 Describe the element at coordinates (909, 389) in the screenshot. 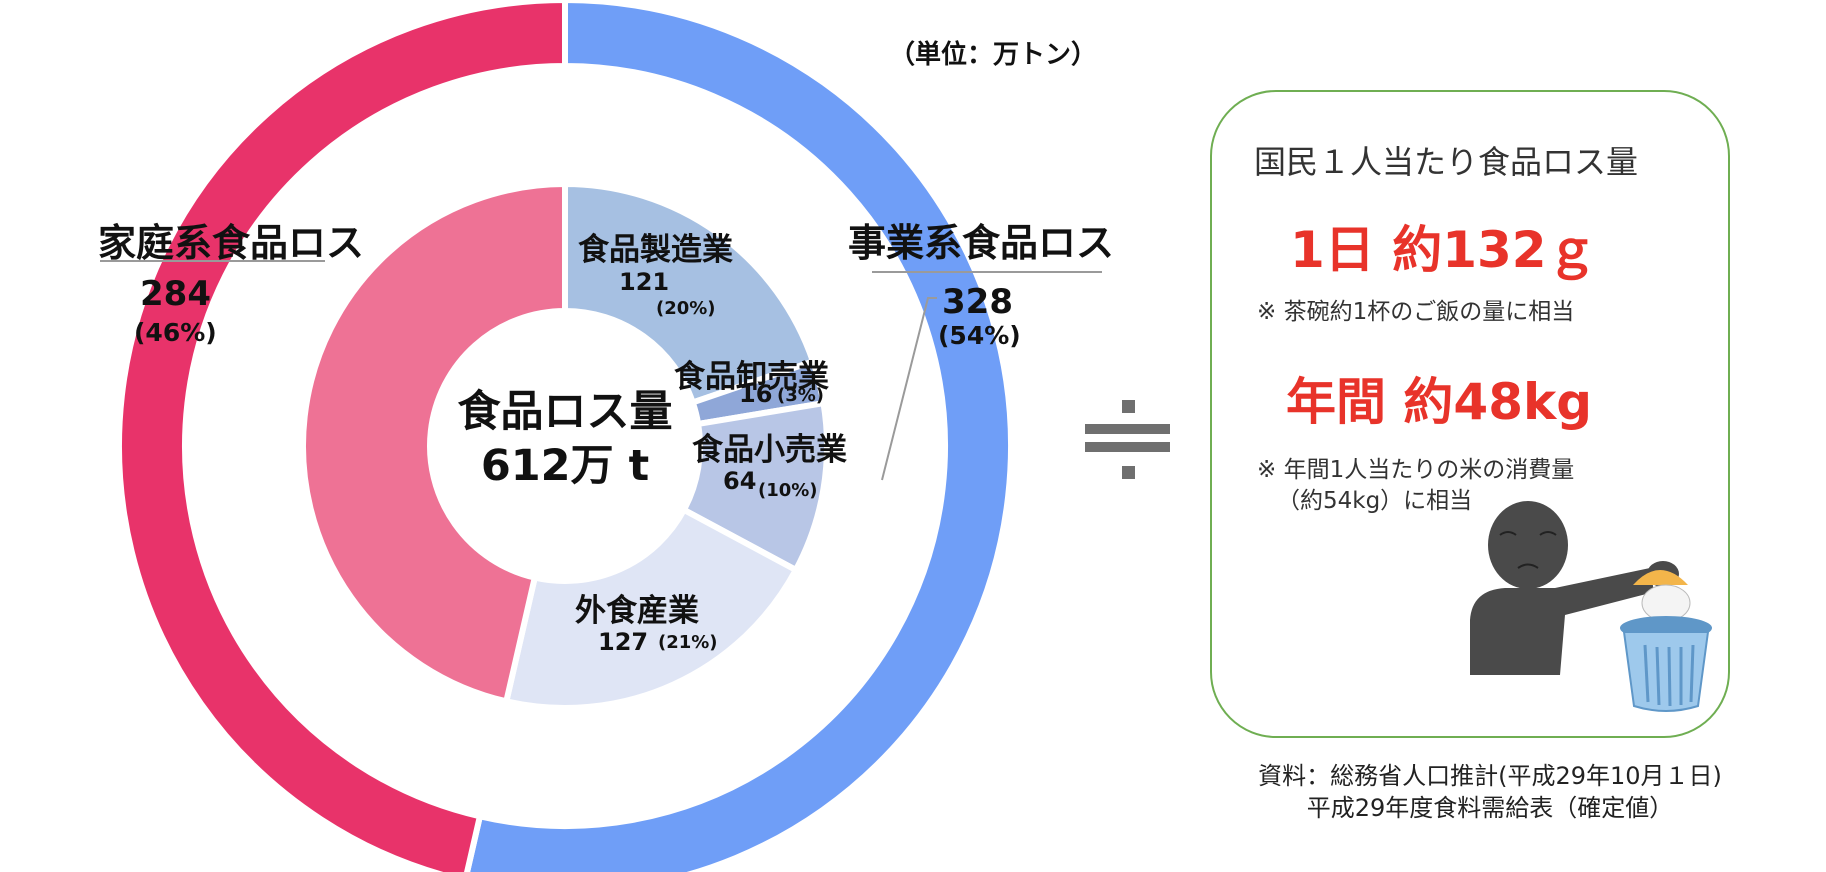

I see `leader-line-business` at that location.